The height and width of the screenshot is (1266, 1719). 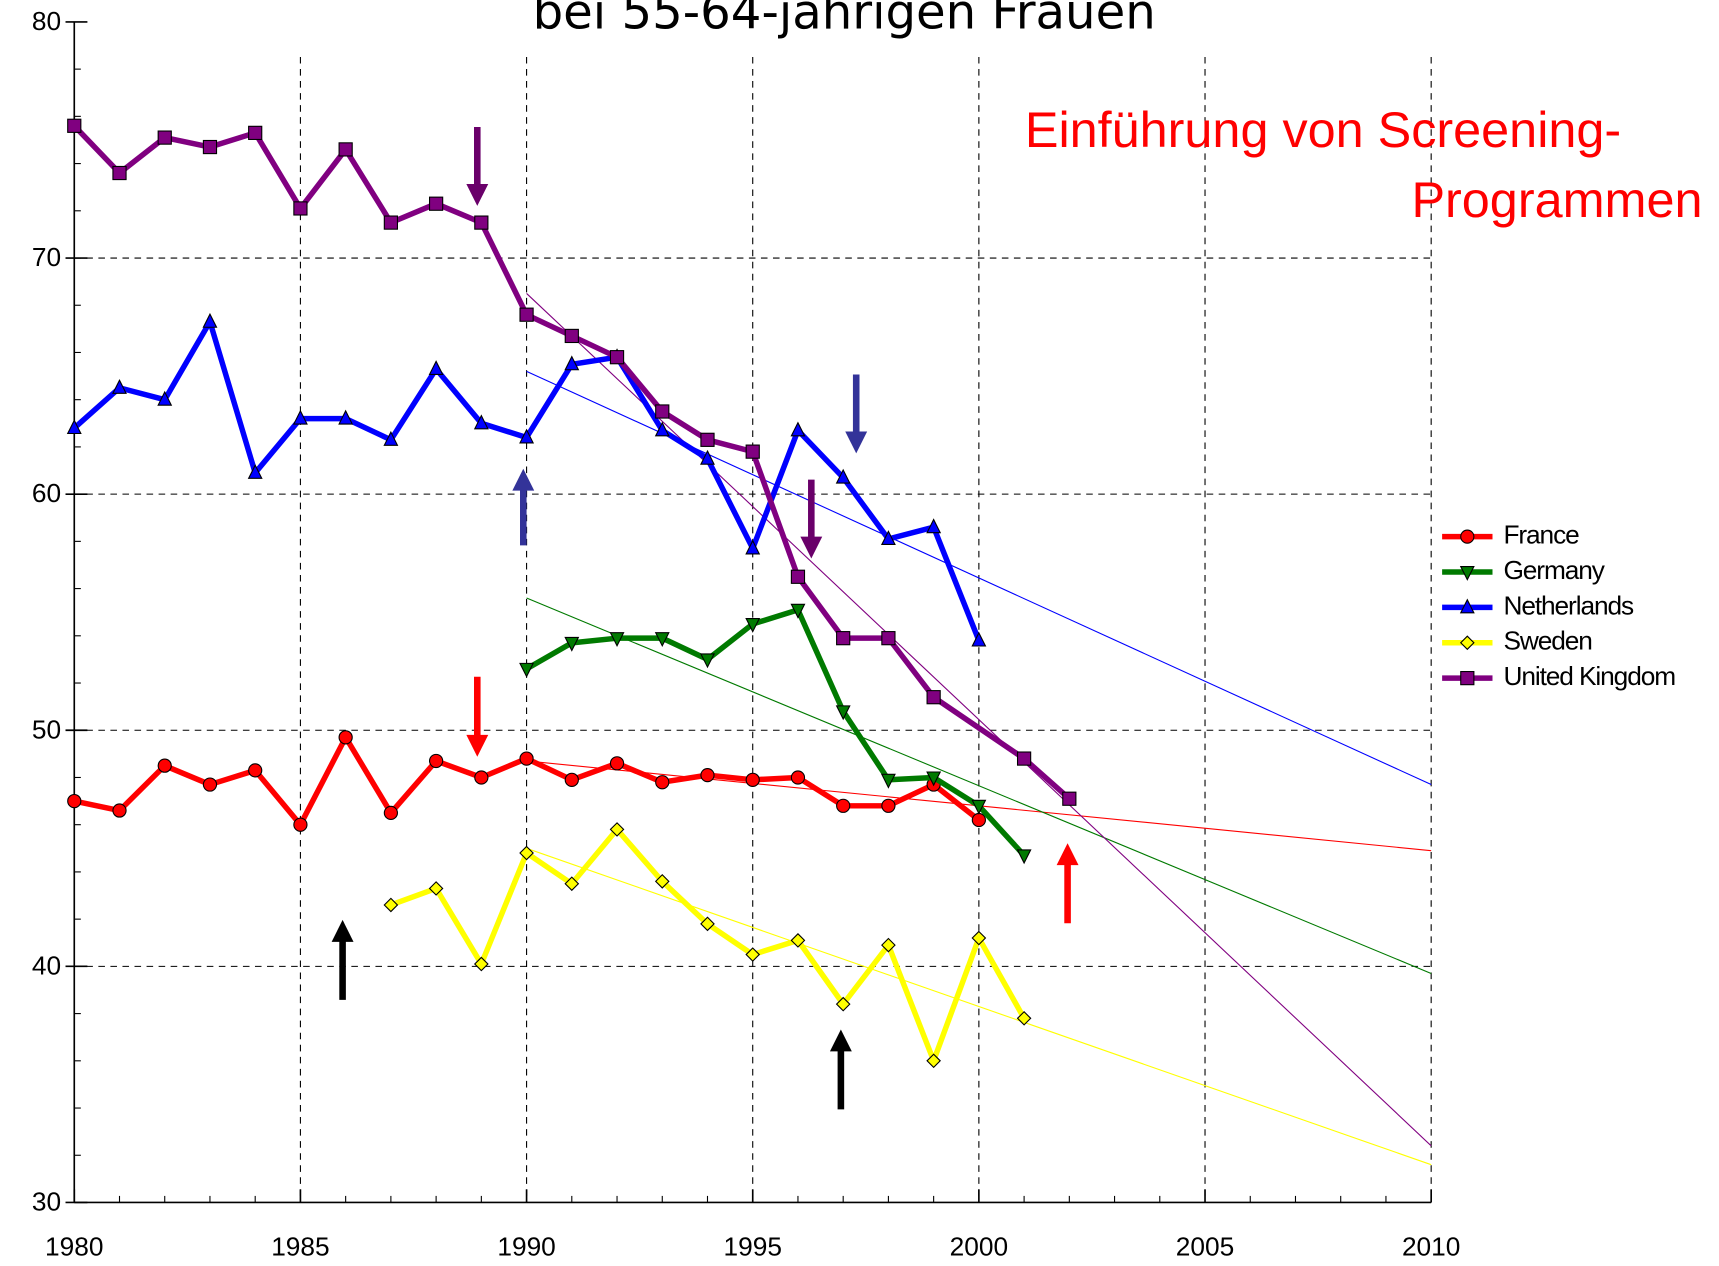 I want to click on legend-label: Sweden, so click(x=1547, y=641).